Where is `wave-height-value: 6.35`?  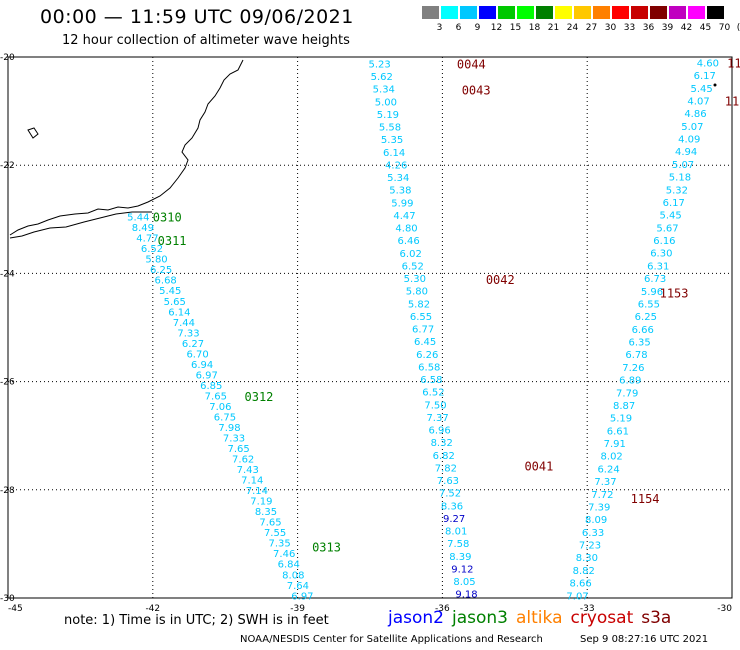 wave-height-value: 6.35 is located at coordinates (639, 343).